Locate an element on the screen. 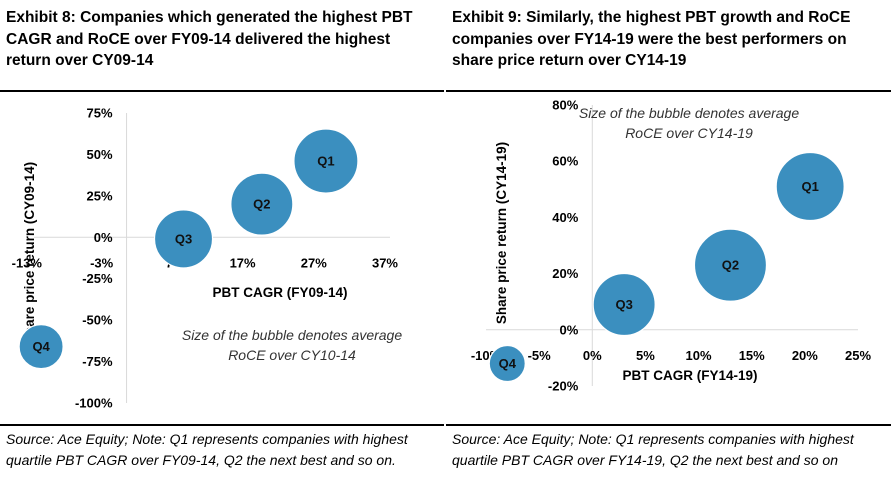 This screenshot has height=496, width=891. y-axis-title: Share price return (CY14-19) is located at coordinates (501, 233).